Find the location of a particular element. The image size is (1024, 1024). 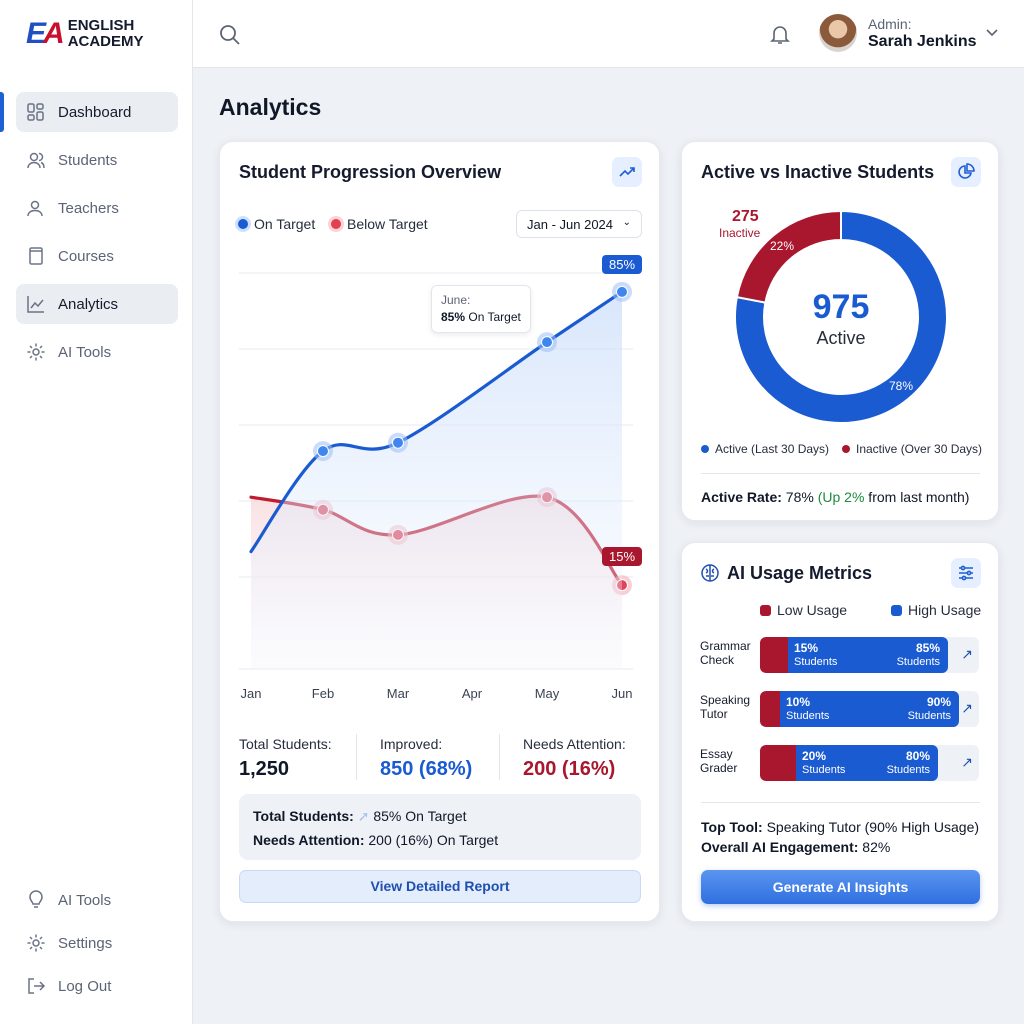

search-icon is located at coordinates (230, 35).